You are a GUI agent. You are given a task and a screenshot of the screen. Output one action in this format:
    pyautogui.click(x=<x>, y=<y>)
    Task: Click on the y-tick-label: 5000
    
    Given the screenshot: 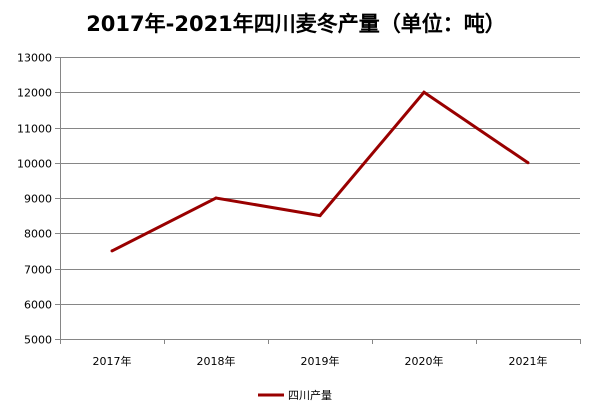 What is the action you would take?
    pyautogui.click(x=38, y=340)
    